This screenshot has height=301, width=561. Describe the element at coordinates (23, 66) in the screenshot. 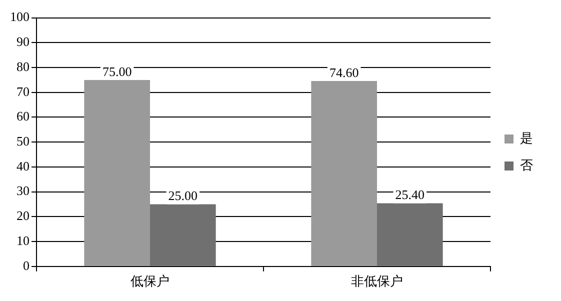

I see `y-tick-label: 80` at that location.